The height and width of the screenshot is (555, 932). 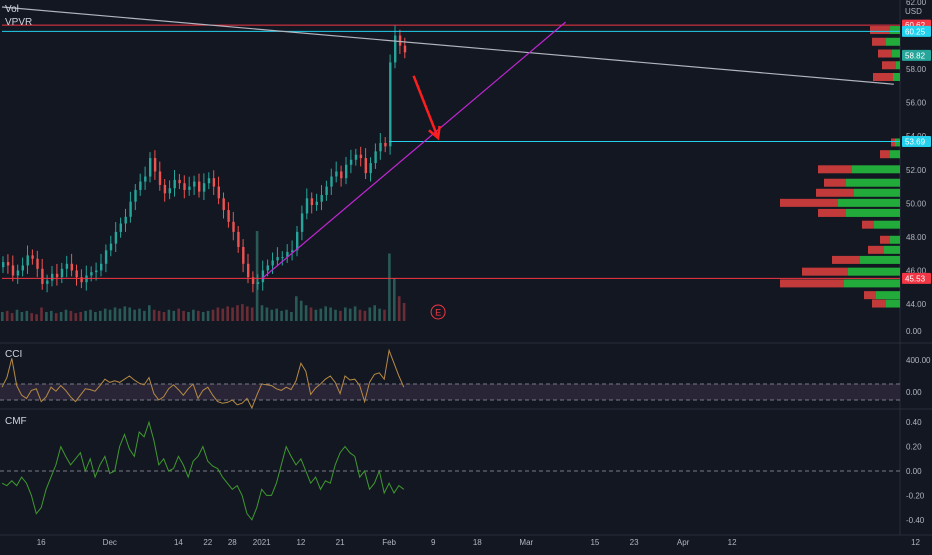 I want to click on price-badge-label: 53.69, so click(x=915, y=141).